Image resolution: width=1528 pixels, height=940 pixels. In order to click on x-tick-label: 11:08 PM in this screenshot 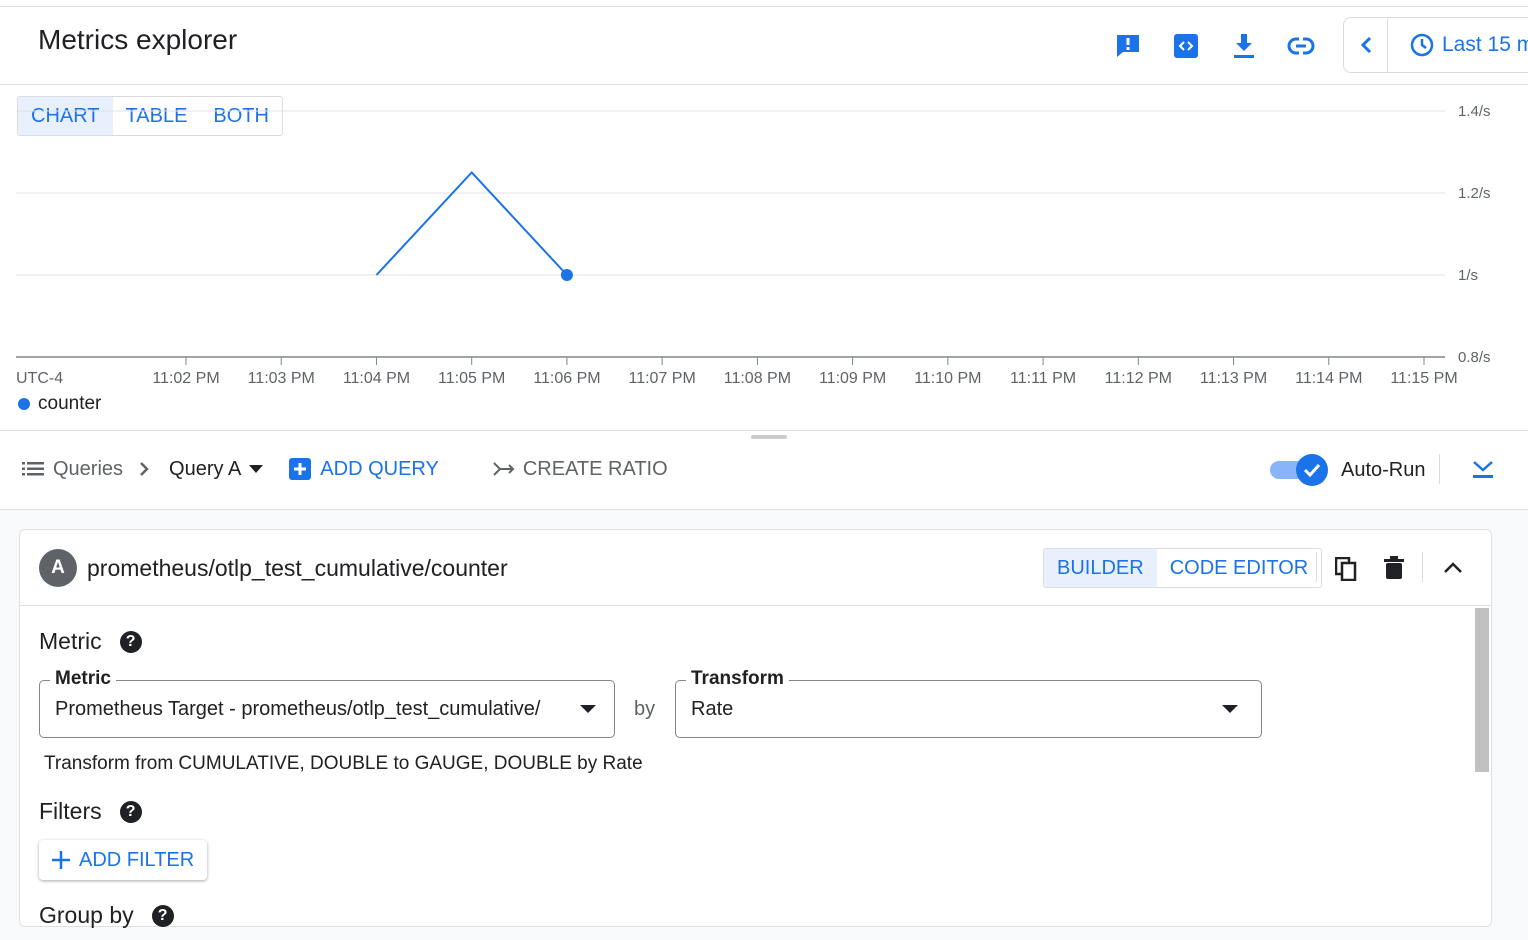, I will do `click(757, 378)`.